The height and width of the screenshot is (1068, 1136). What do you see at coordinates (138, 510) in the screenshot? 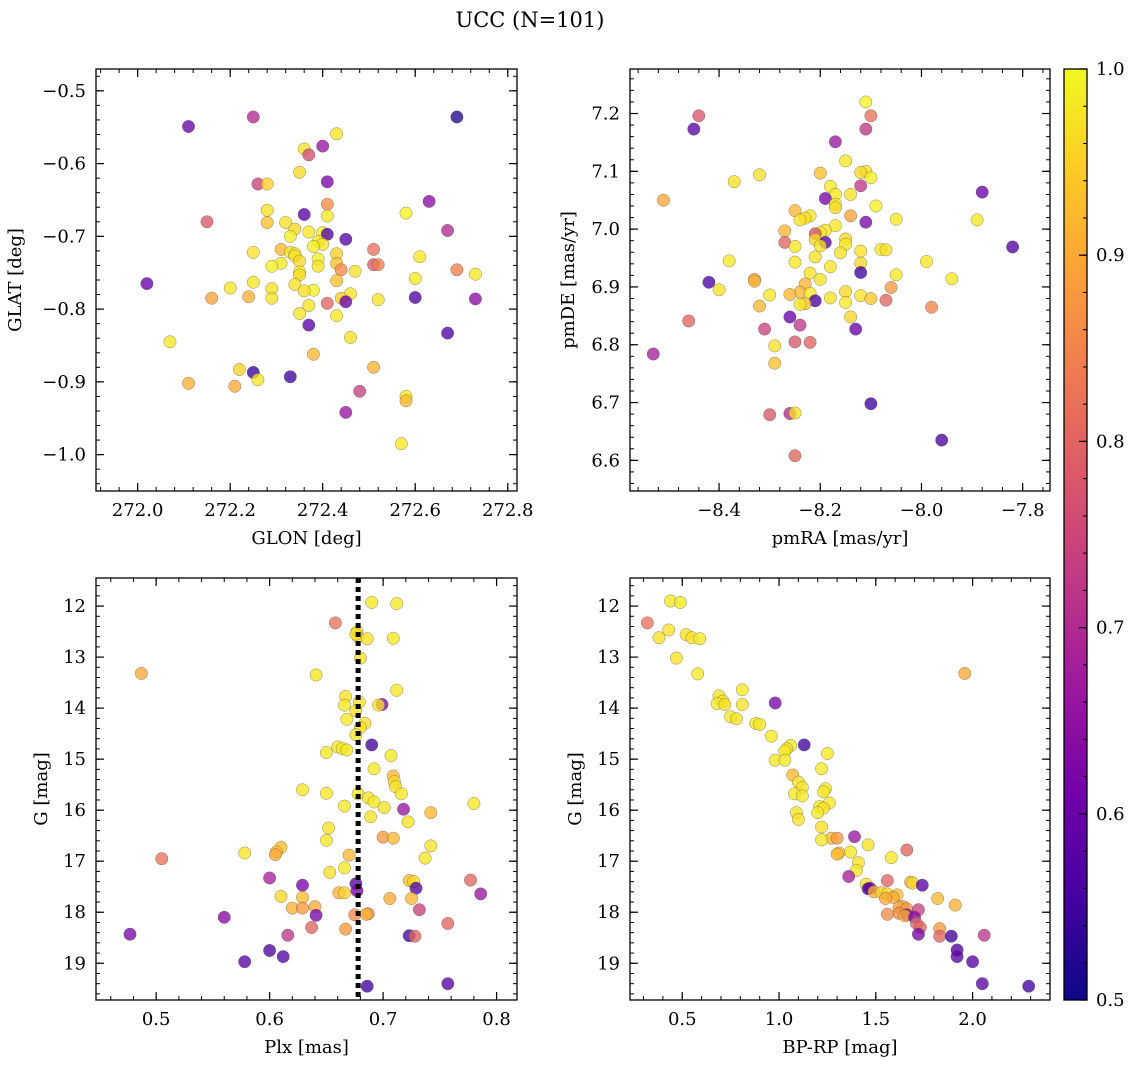
I see `x-tick-label: 272.0` at bounding box center [138, 510].